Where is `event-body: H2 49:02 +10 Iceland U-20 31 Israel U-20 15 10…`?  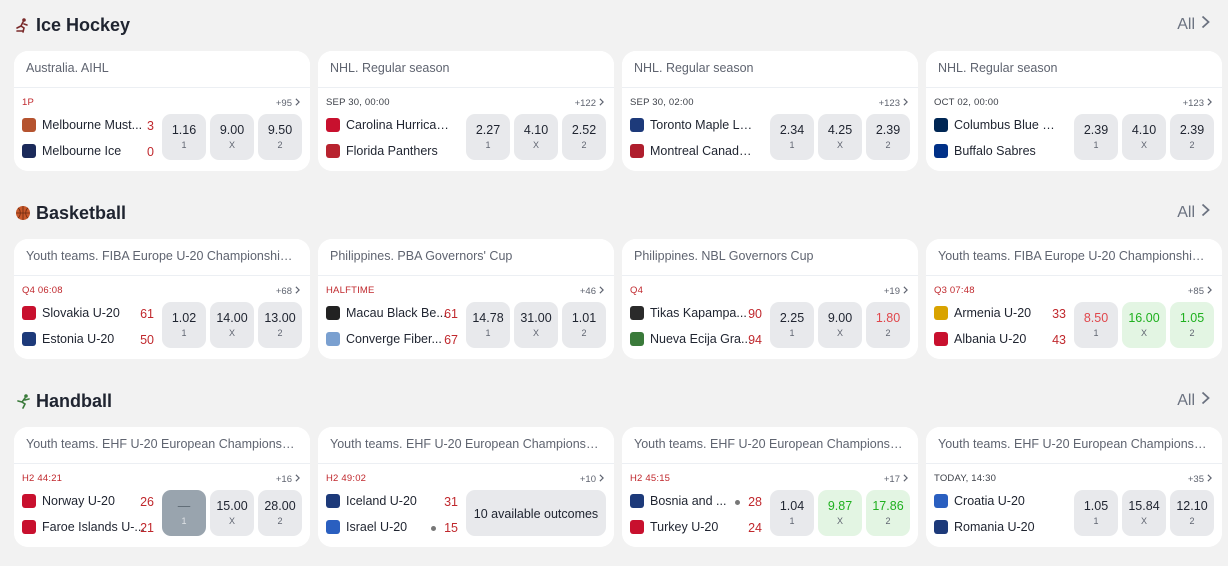
event-body: H2 49:02 +10 Iceland U-20 31 Israel U-20 15 10… is located at coordinates (466, 505).